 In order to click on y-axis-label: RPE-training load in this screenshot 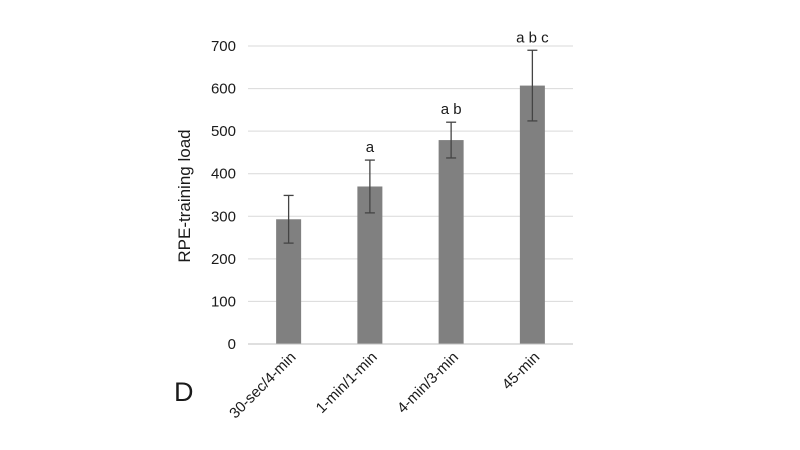, I will do `click(184, 195)`.